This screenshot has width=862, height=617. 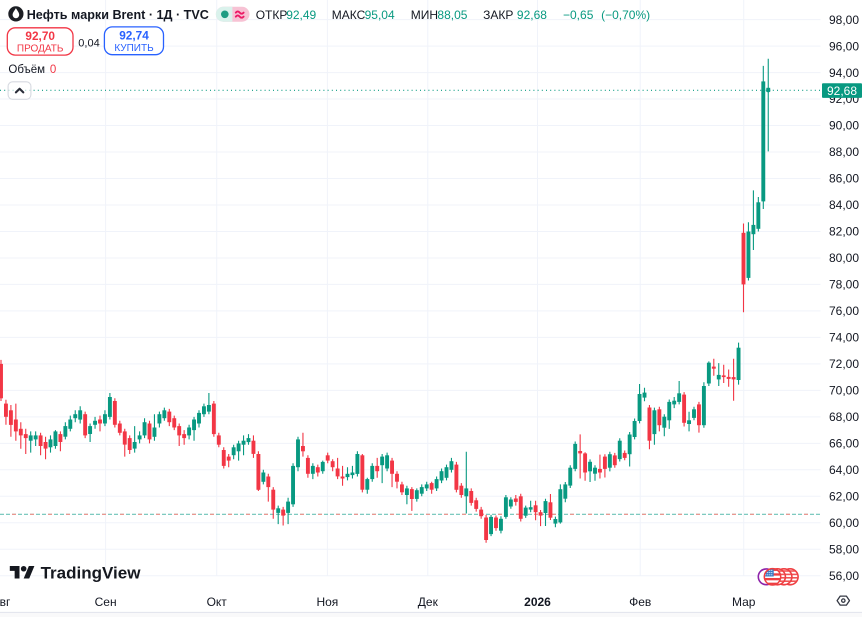 I want to click on svg-text: 66,00, so click(x=844, y=444).